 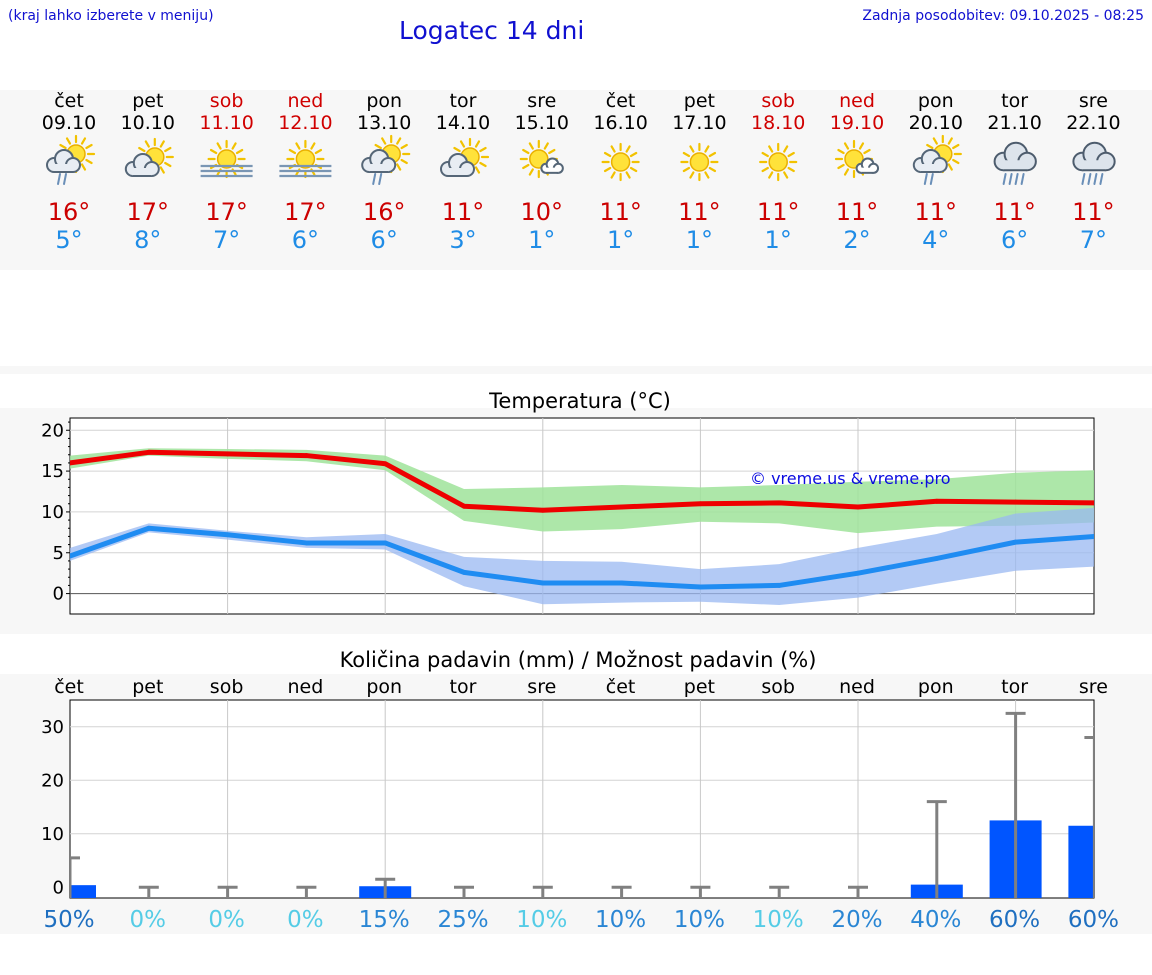 What do you see at coordinates (52, 512) in the screenshot?
I see `y-tick-label: 10` at bounding box center [52, 512].